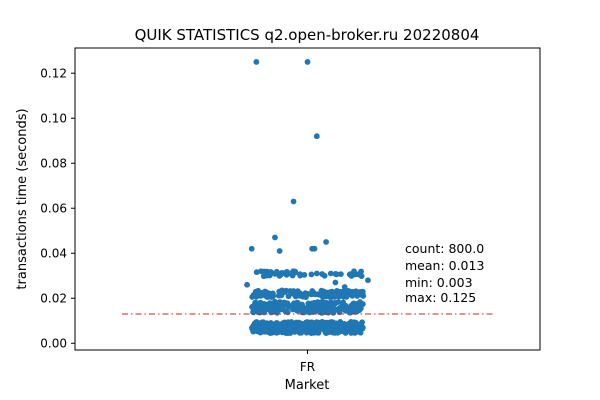 The image size is (600, 400). I want to click on stats-min: min: 0.003, so click(439, 282).